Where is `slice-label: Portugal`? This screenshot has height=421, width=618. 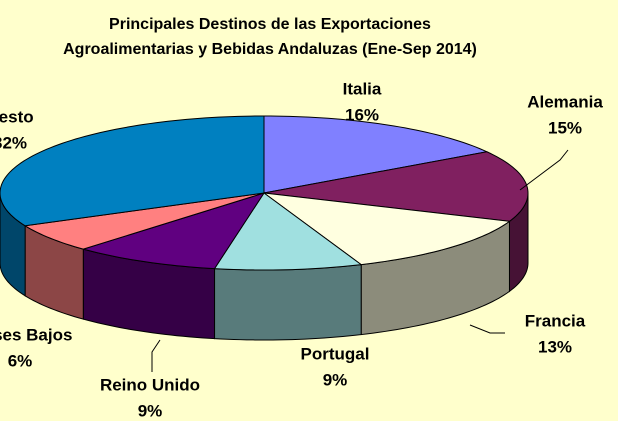
slice-label: Portugal is located at coordinates (335, 353).